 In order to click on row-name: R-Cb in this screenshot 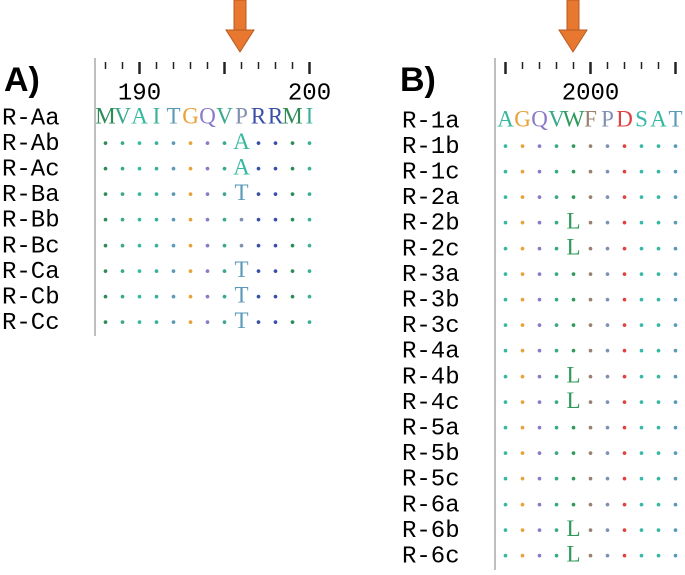, I will do `click(31, 298)`.